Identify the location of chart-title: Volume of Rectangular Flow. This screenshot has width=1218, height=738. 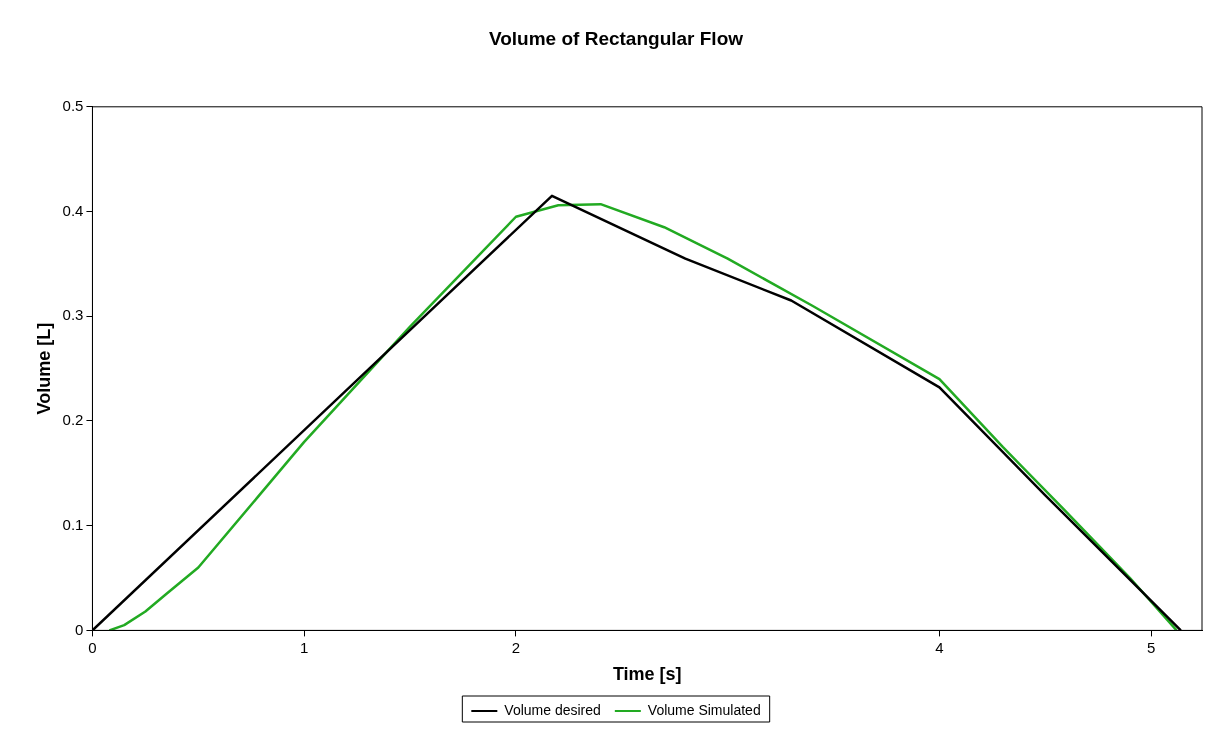
(616, 38).